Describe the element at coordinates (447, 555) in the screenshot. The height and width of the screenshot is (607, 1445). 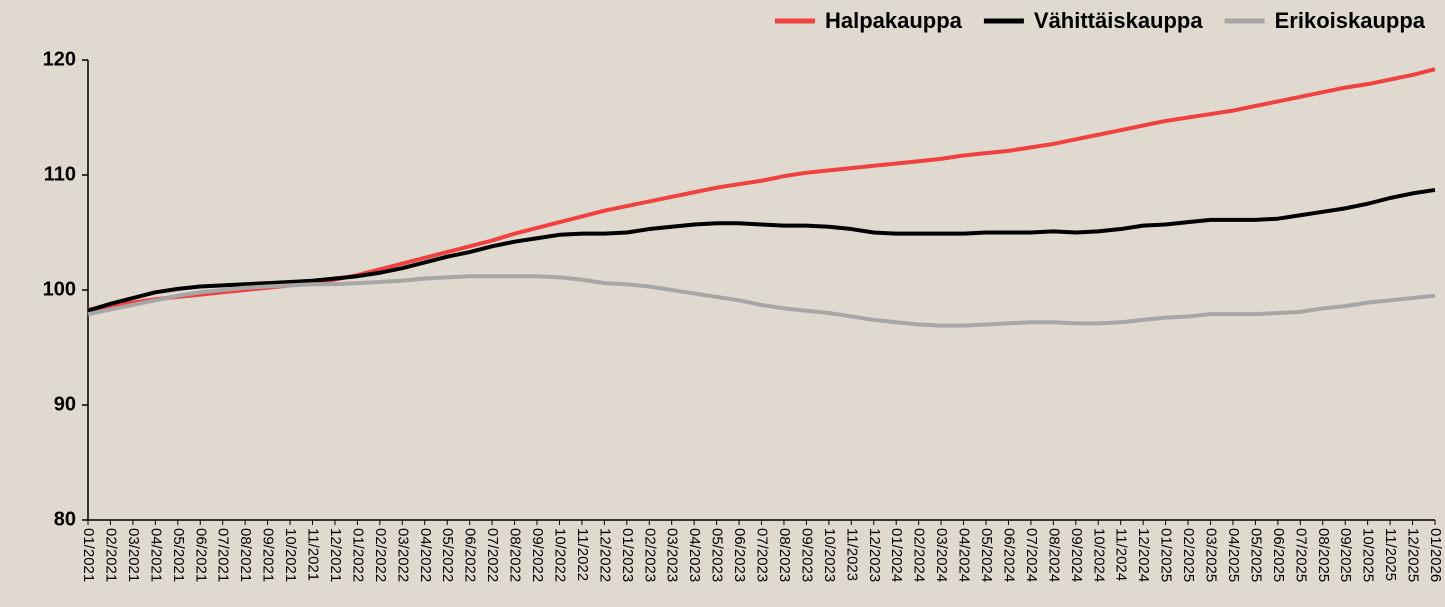
I see `x-tick-label: 05/2022` at that location.